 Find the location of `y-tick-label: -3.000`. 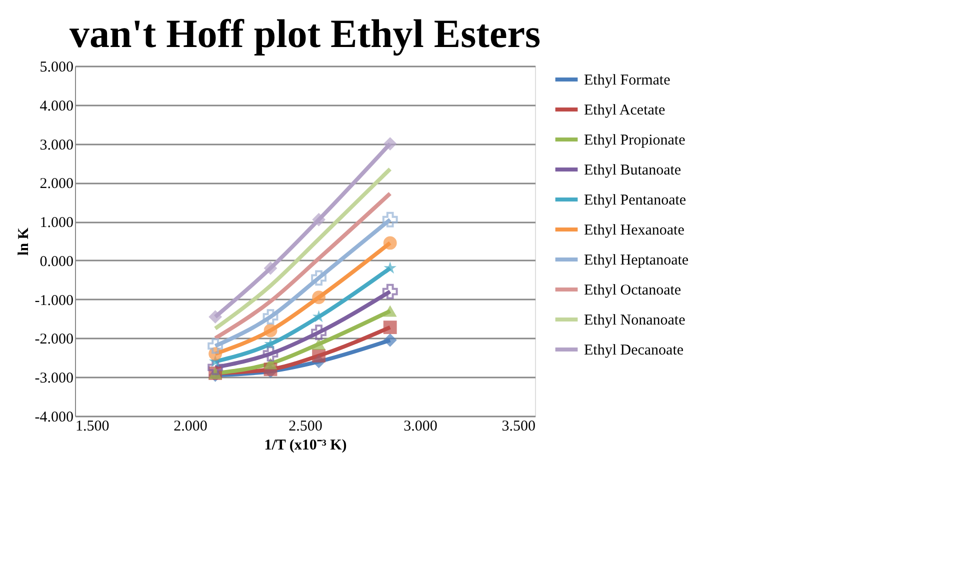

y-tick-label: -3.000 is located at coordinates (54, 378).